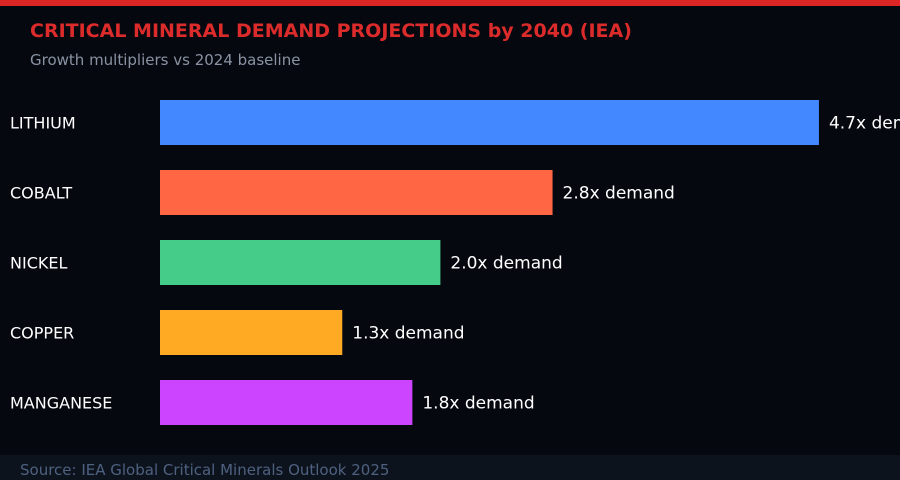 This screenshot has height=480, width=900. Describe the element at coordinates (61, 403) in the screenshot. I see `category-label: MANGANESE` at that location.